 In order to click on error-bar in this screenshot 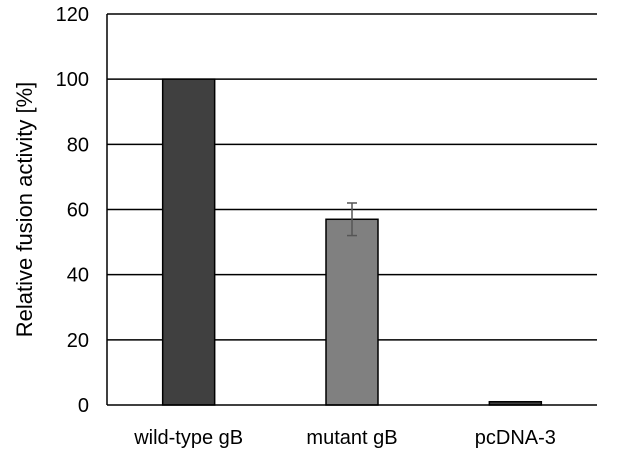, I will do `click(352, 219)`.